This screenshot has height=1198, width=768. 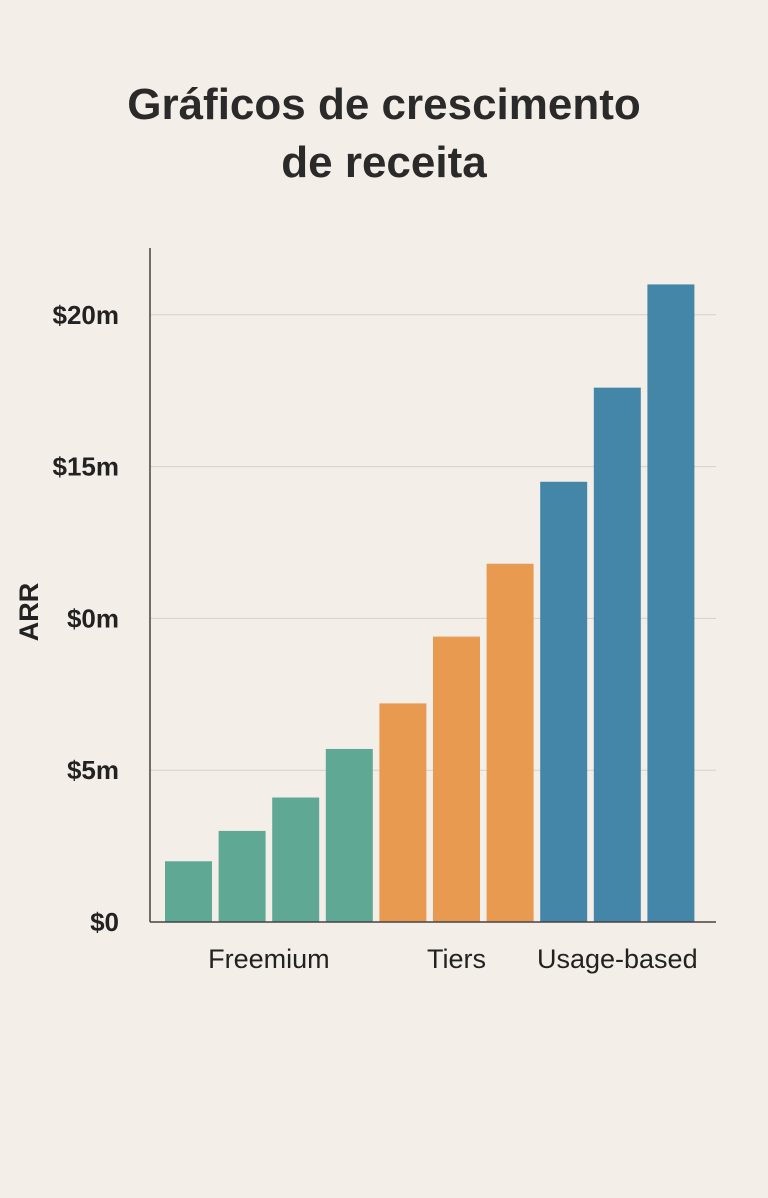 I want to click on x-group-labels: Freemium Tiers Usage-based, so click(x=452, y=959).